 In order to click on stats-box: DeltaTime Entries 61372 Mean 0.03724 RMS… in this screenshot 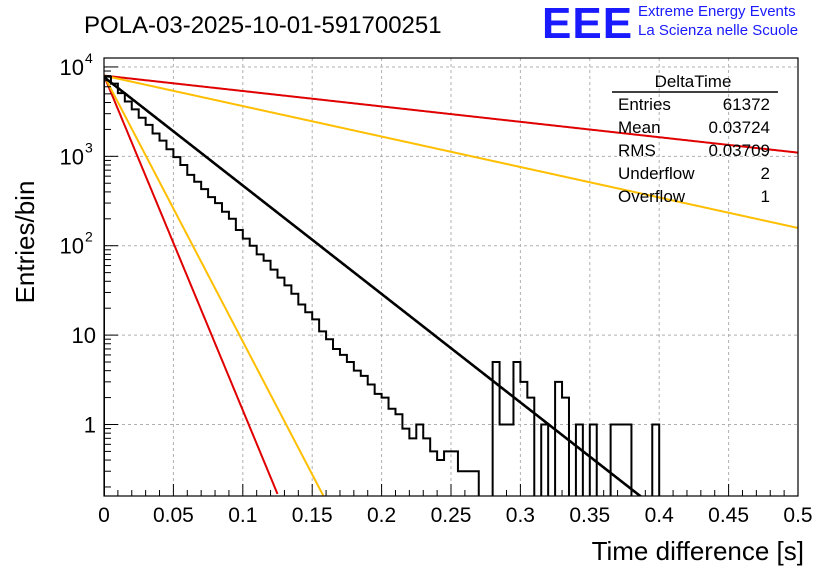, I will do `click(695, 139)`.